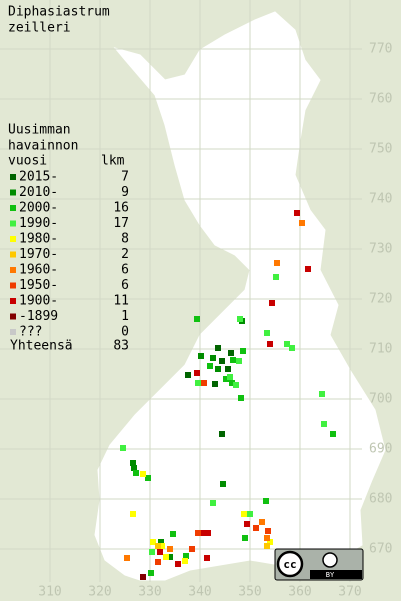 The image size is (401, 601). What do you see at coordinates (289, 564) in the screenshot?
I see `cc-text: cc` at bounding box center [289, 564].